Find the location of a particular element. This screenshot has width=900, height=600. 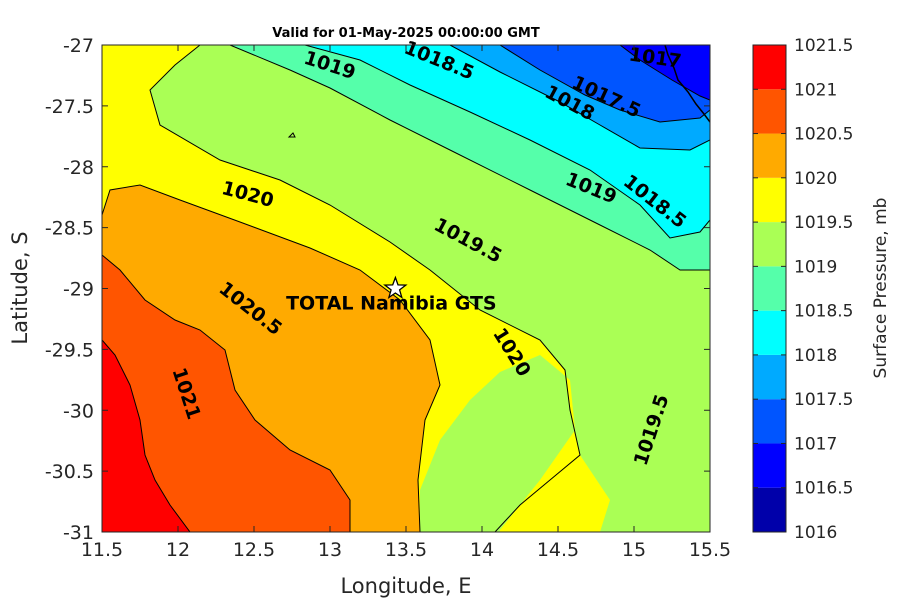

y-tick-label: -30 is located at coordinates (78, 411).